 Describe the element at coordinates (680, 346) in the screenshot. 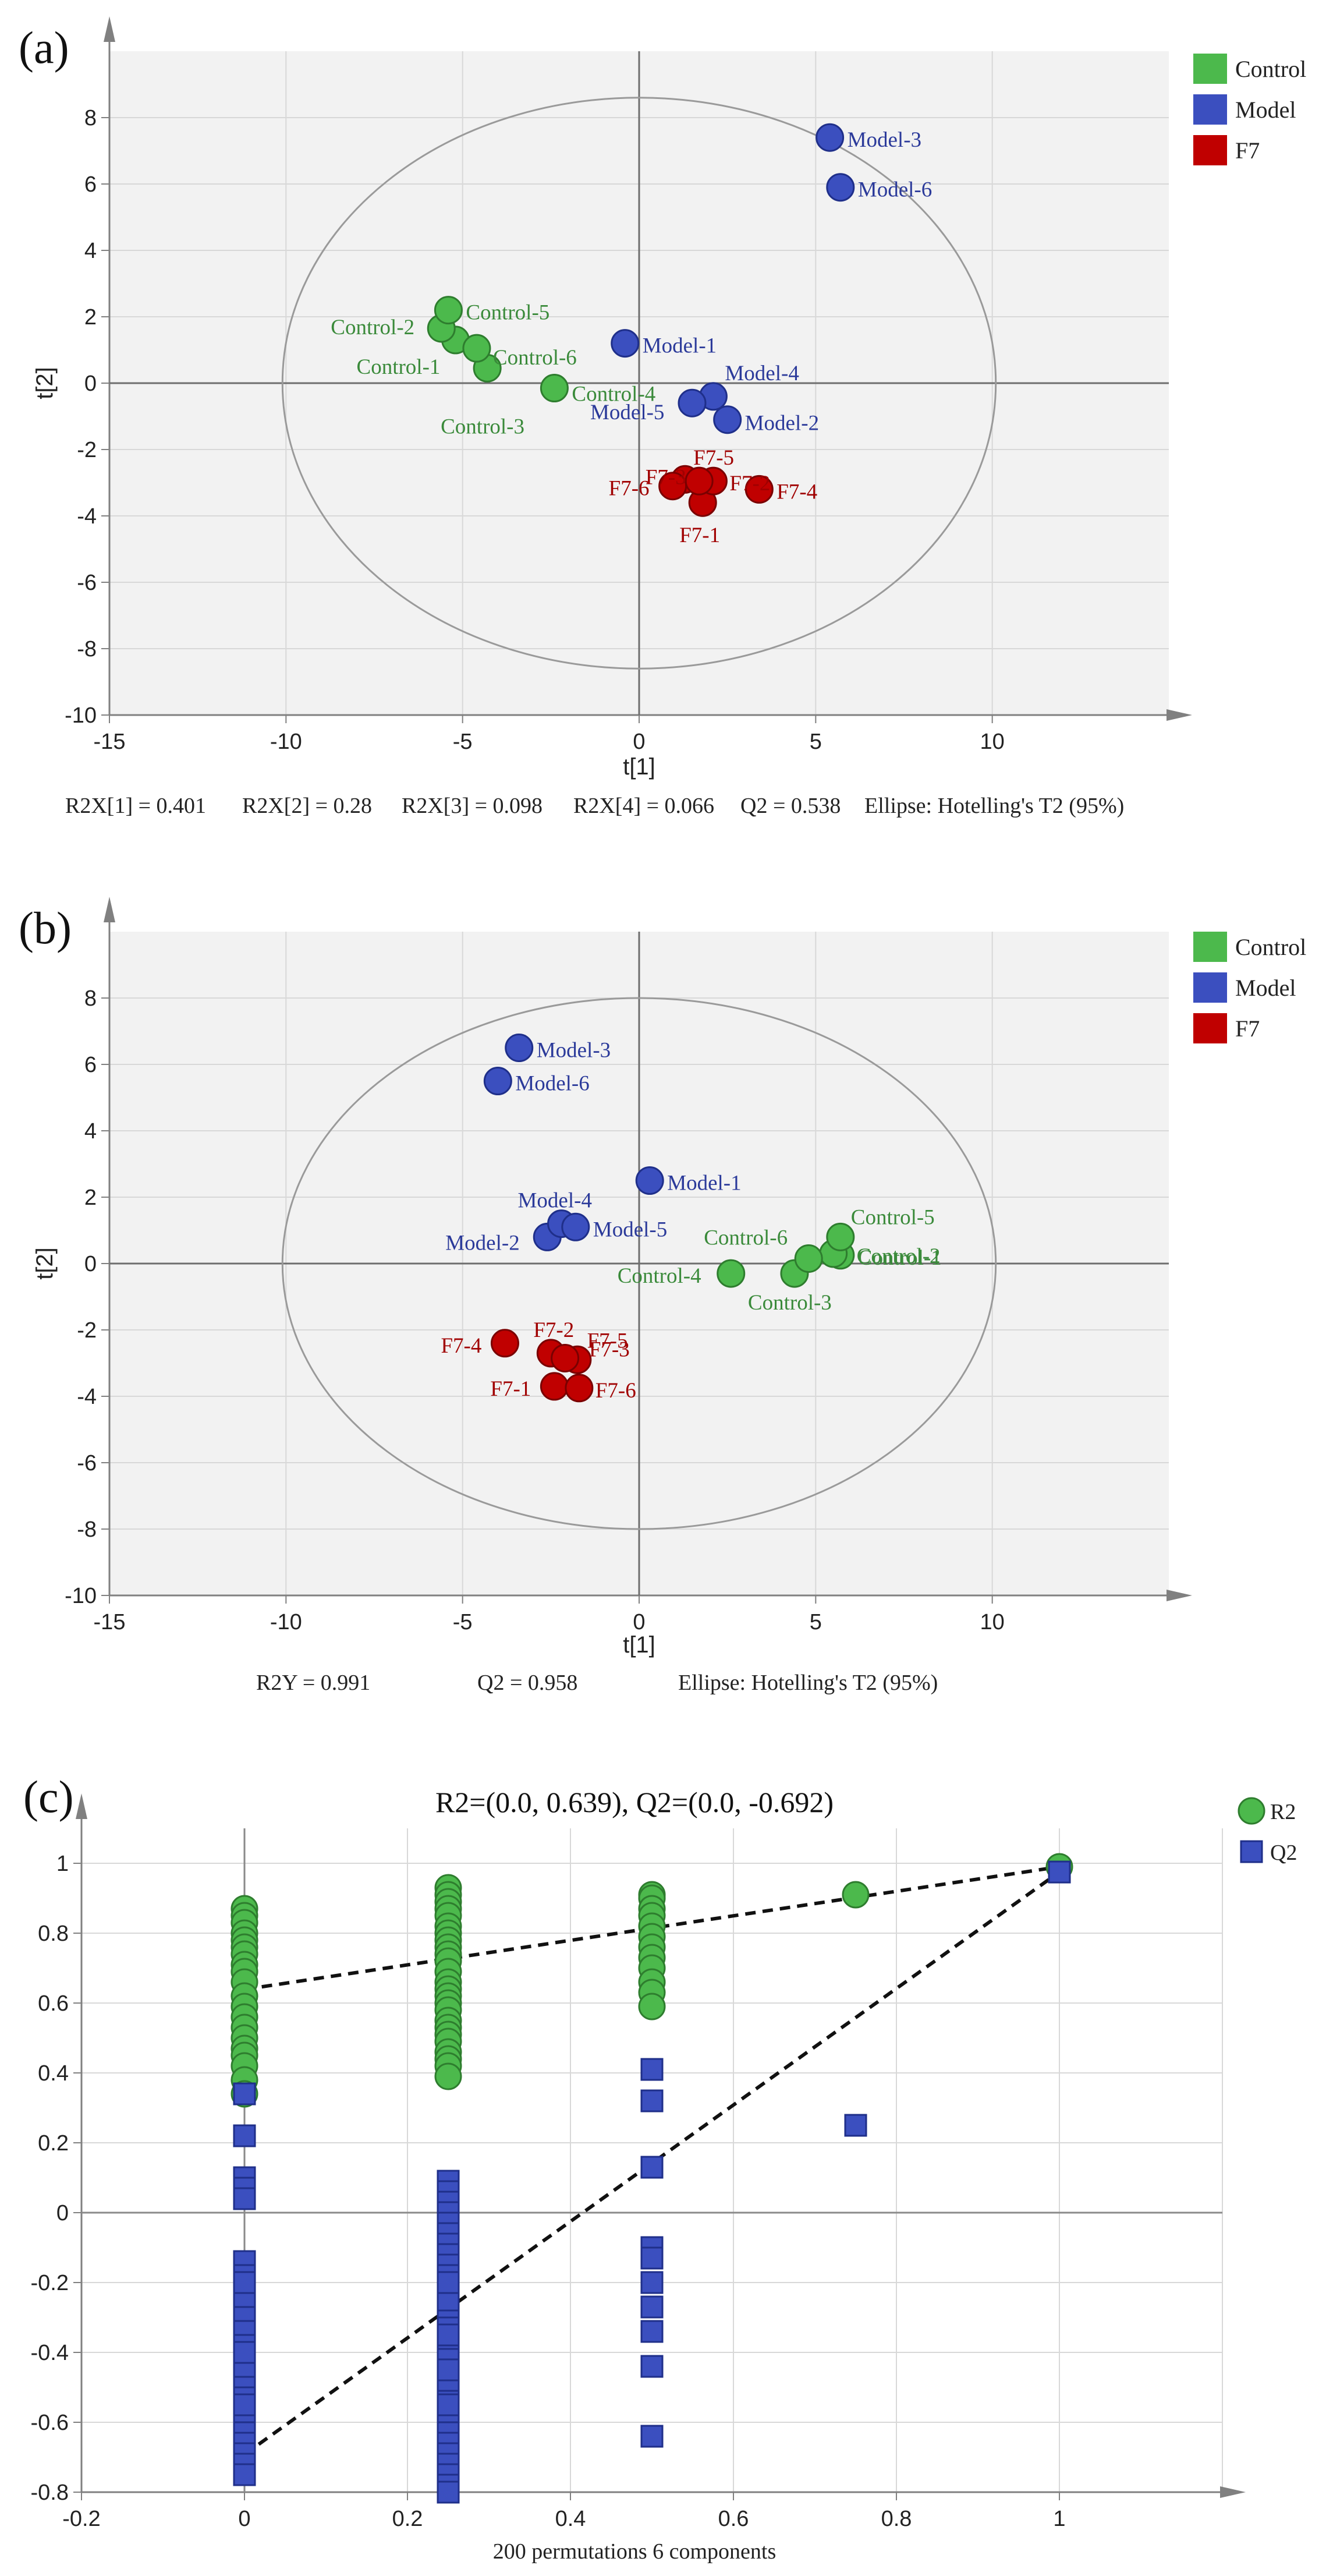

I see `point-label: Model-1` at that location.